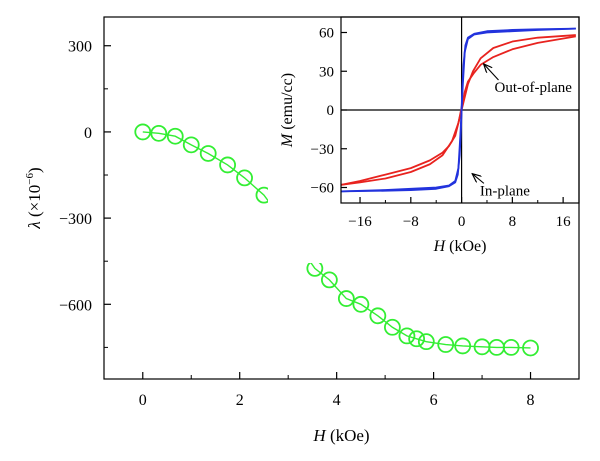  Describe the element at coordinates (337, 400) in the screenshot. I see `main-x-tick-label: 4` at that location.